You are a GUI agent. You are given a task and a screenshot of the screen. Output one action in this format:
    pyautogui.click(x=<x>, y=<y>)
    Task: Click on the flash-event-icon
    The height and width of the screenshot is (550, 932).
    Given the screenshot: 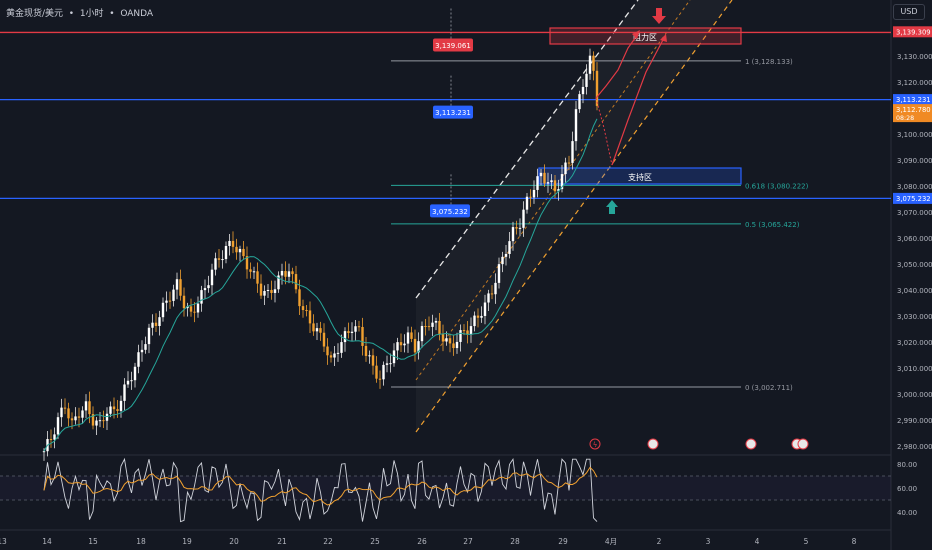 What is the action you would take?
    pyautogui.click(x=595, y=444)
    